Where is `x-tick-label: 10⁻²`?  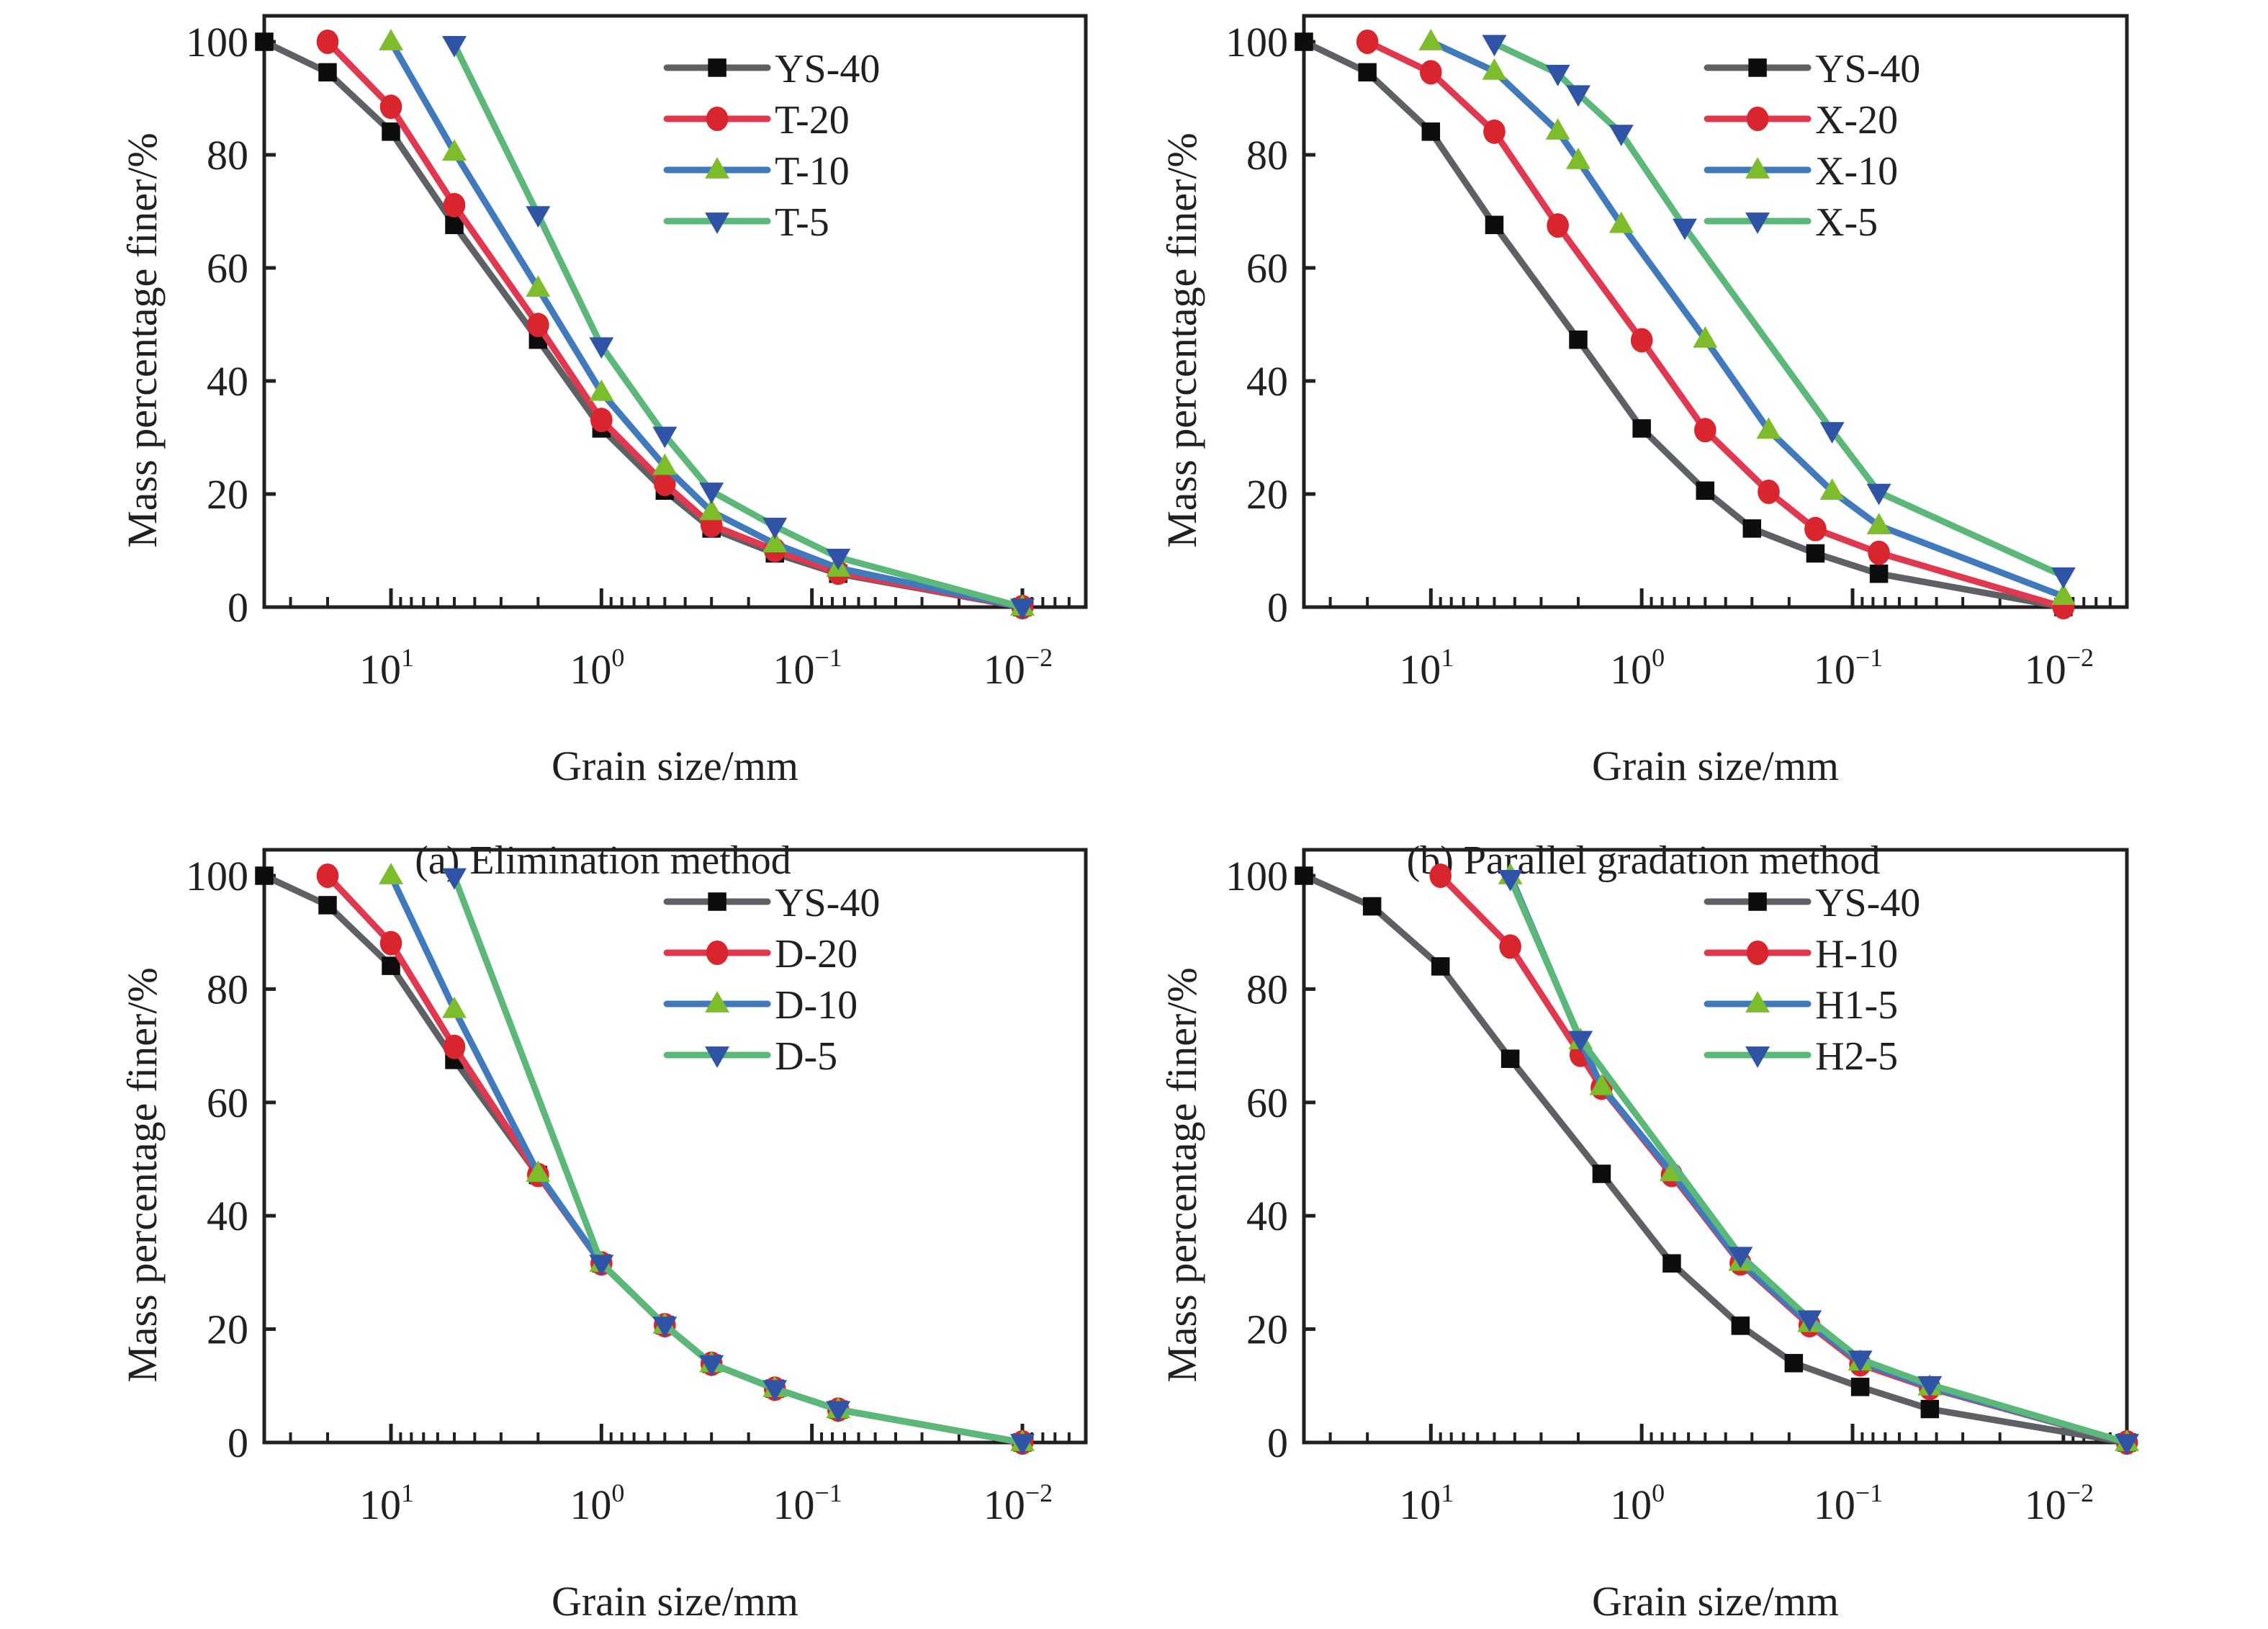
x-tick-label: 10⁻² is located at coordinates (2059, 1503).